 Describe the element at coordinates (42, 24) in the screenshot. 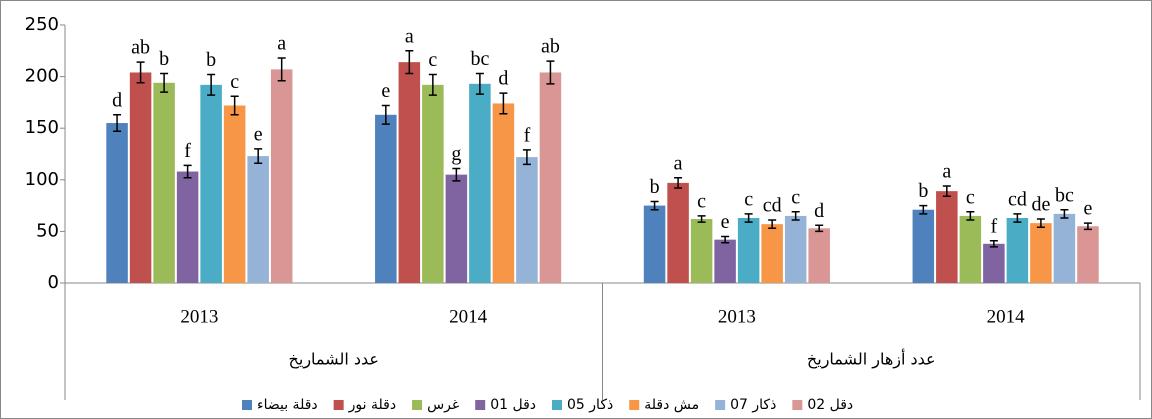

I see `y-tick-label: 250` at that location.